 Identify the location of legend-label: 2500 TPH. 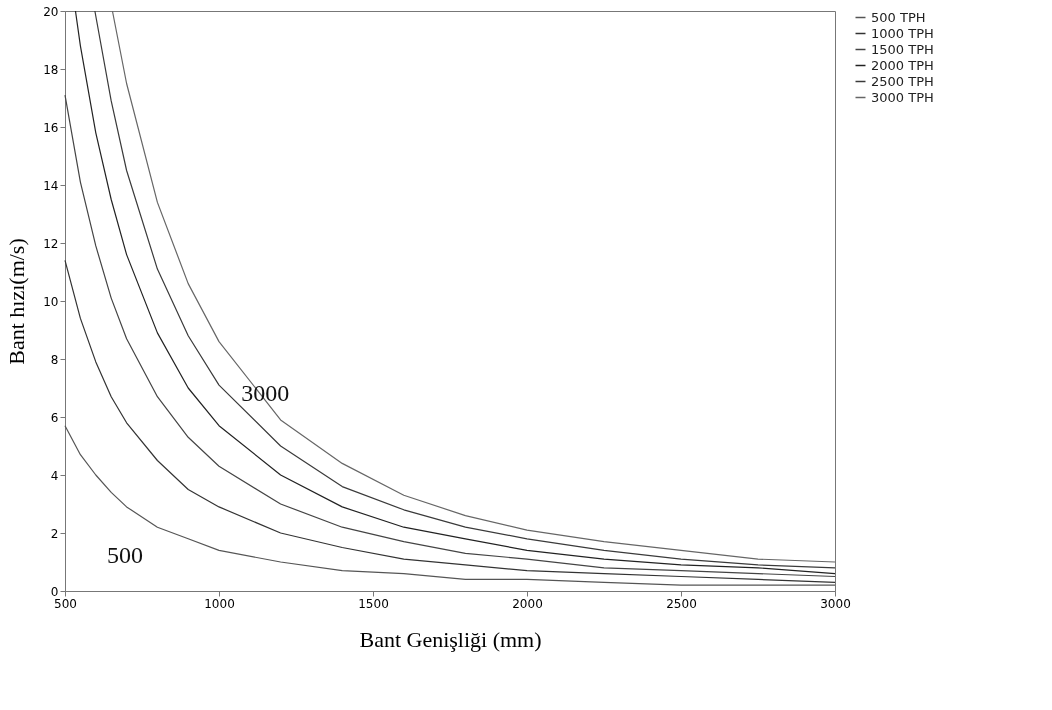
(902, 81).